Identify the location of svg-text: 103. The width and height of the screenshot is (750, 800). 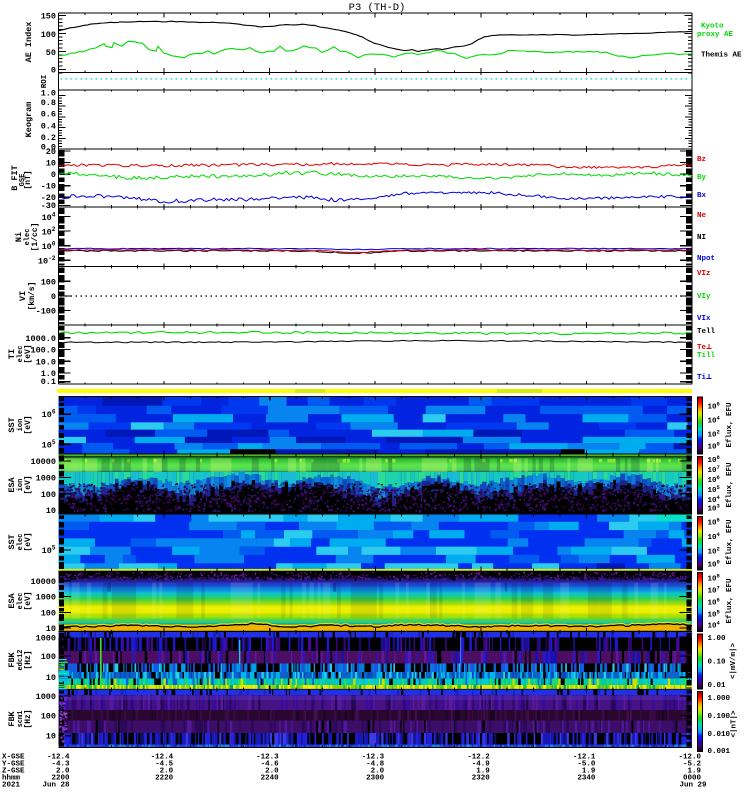
(714, 508).